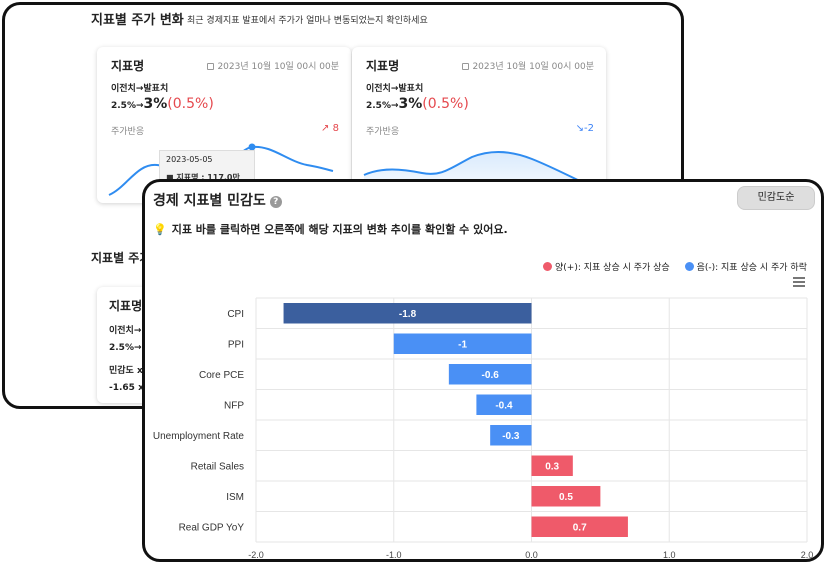  I want to click on legend-negative: 음(-): 지표 상승 시 주가 하락, so click(745, 266).